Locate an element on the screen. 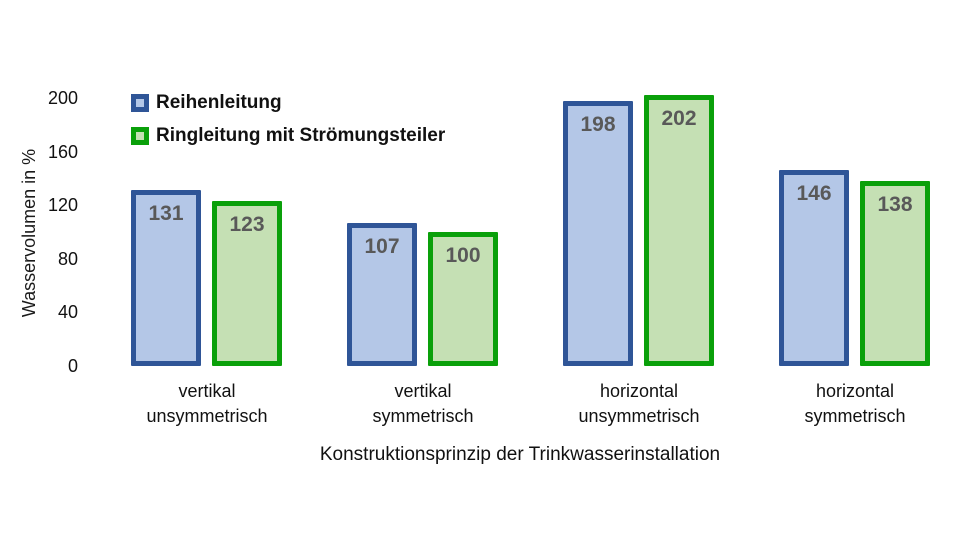 This screenshot has width=960, height=540. x-category-label-1: vertikal symmetrisch is located at coordinates (423, 403).